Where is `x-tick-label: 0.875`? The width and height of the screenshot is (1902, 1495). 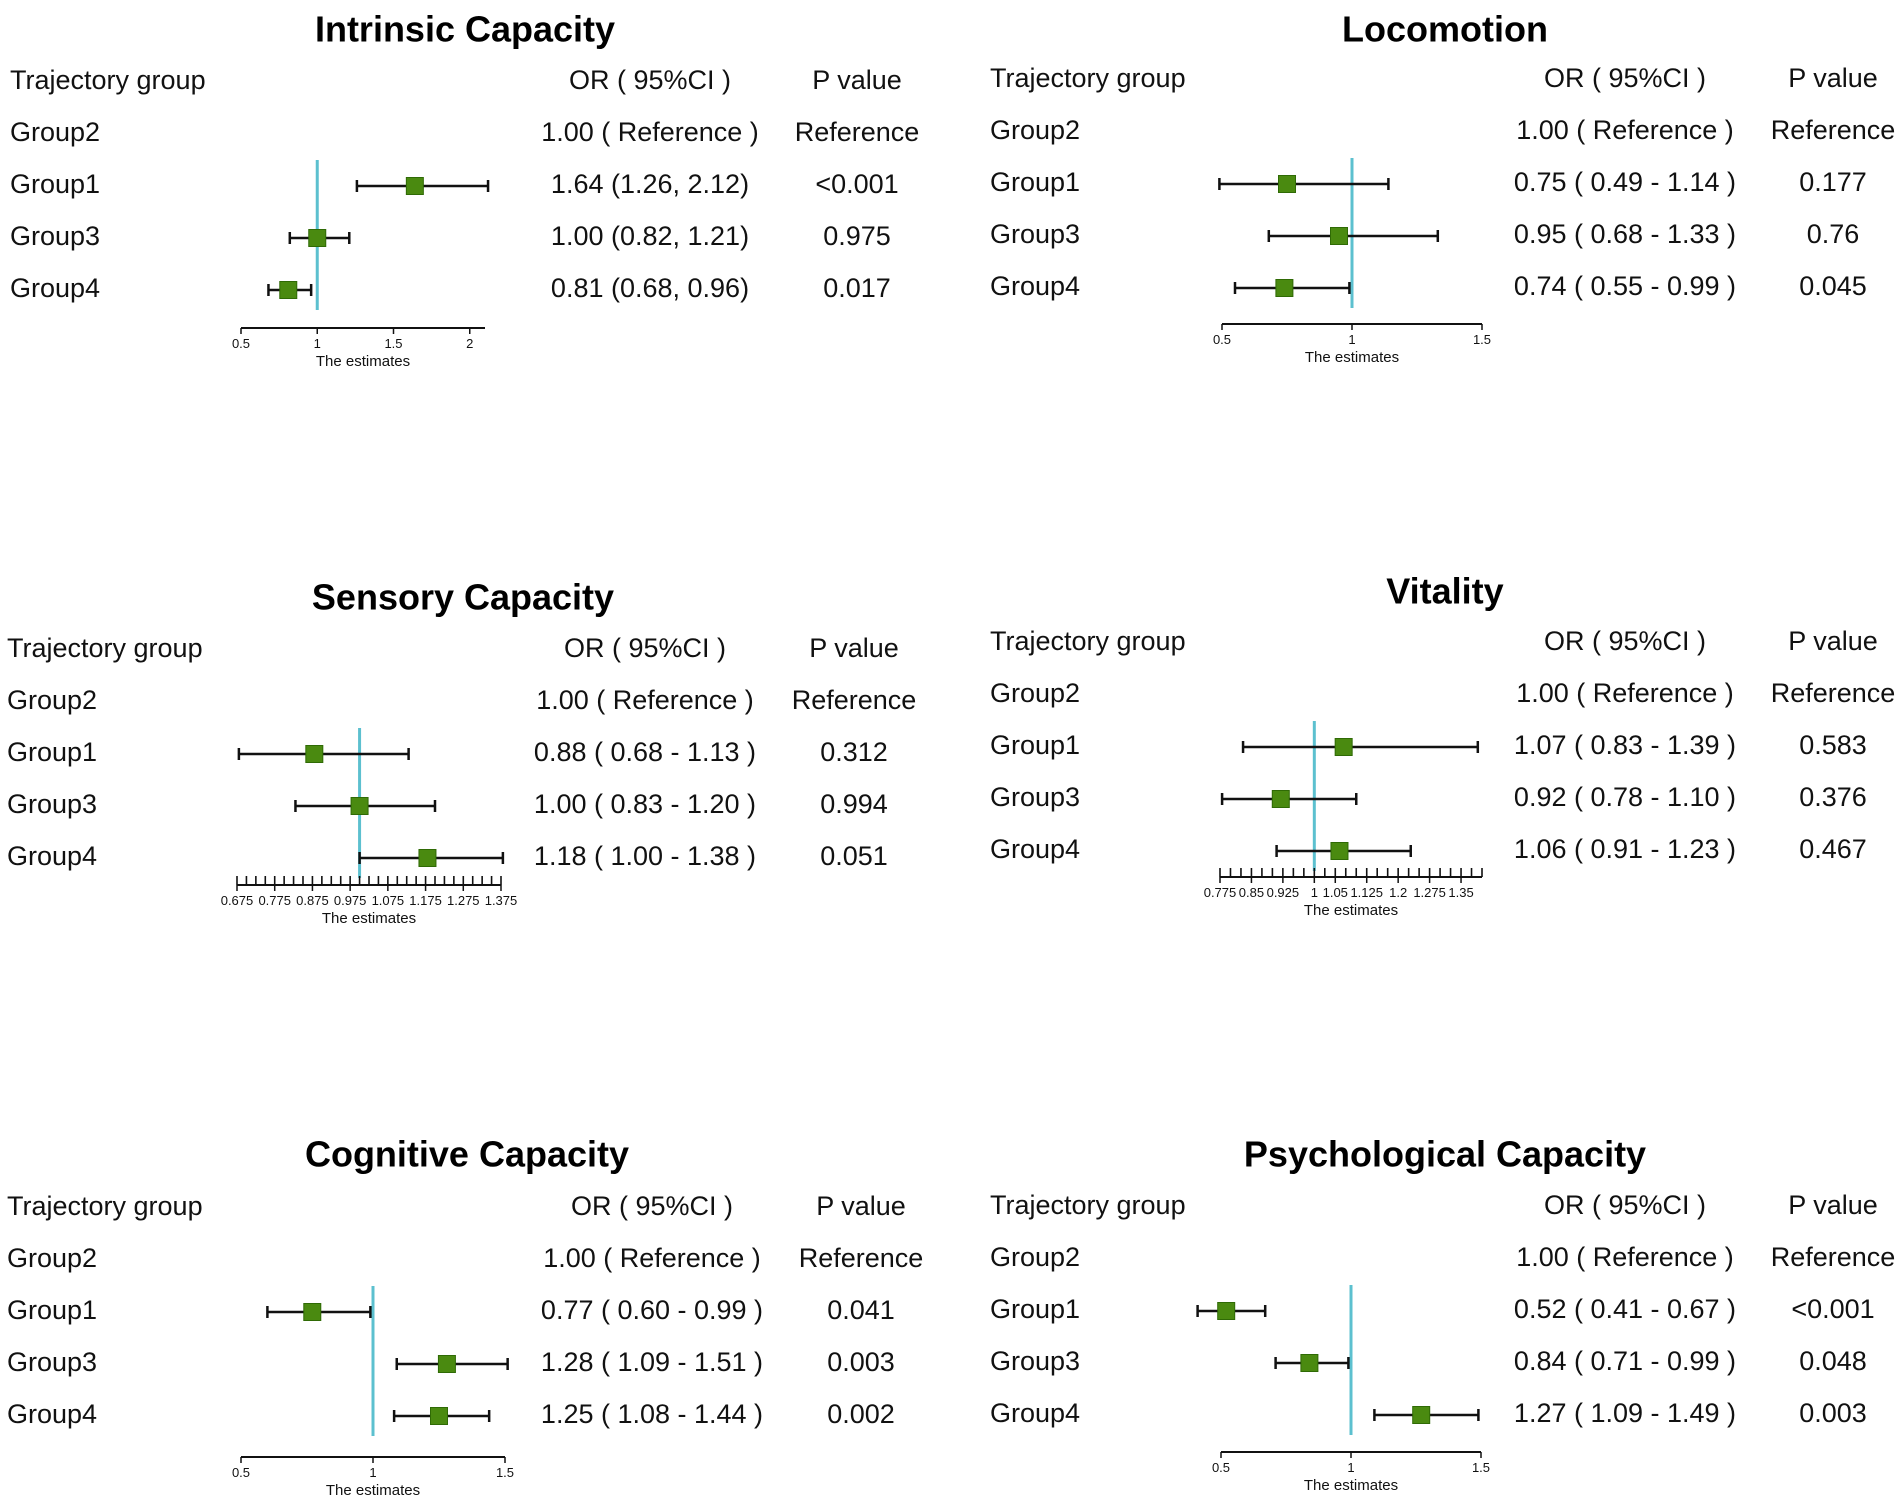 x-tick-label: 0.875 is located at coordinates (312, 900).